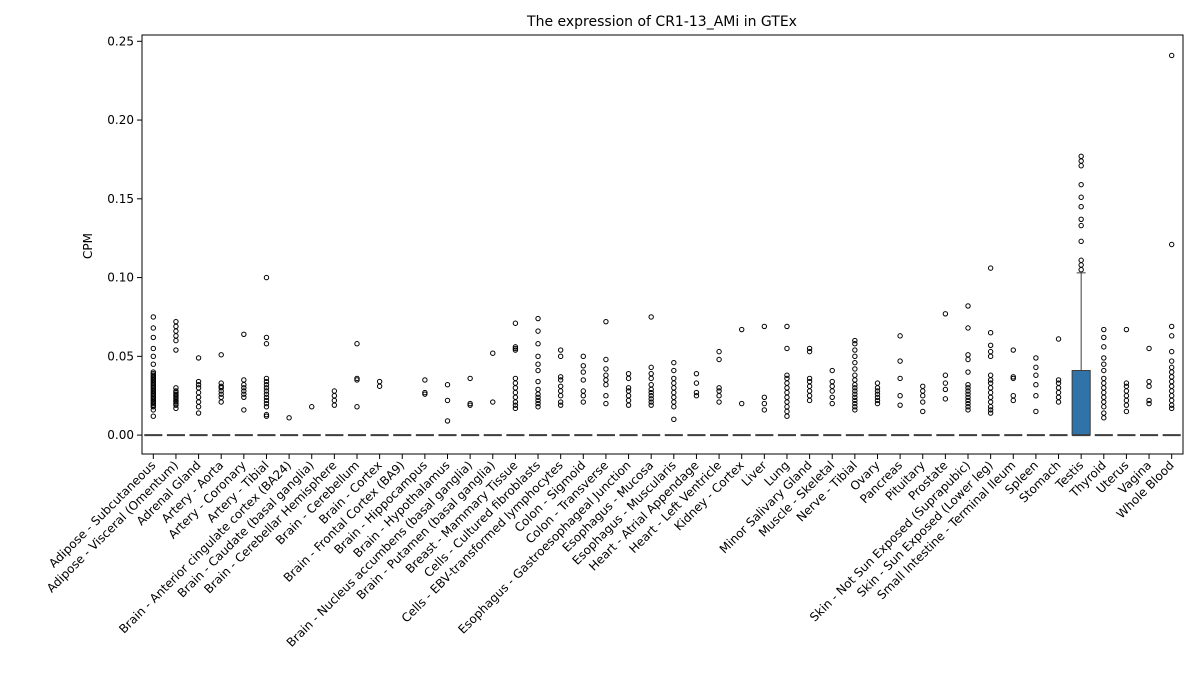 The width and height of the screenshot is (1200, 700). What do you see at coordinates (88, 246) in the screenshot?
I see `y-axis-label: CPM` at bounding box center [88, 246].